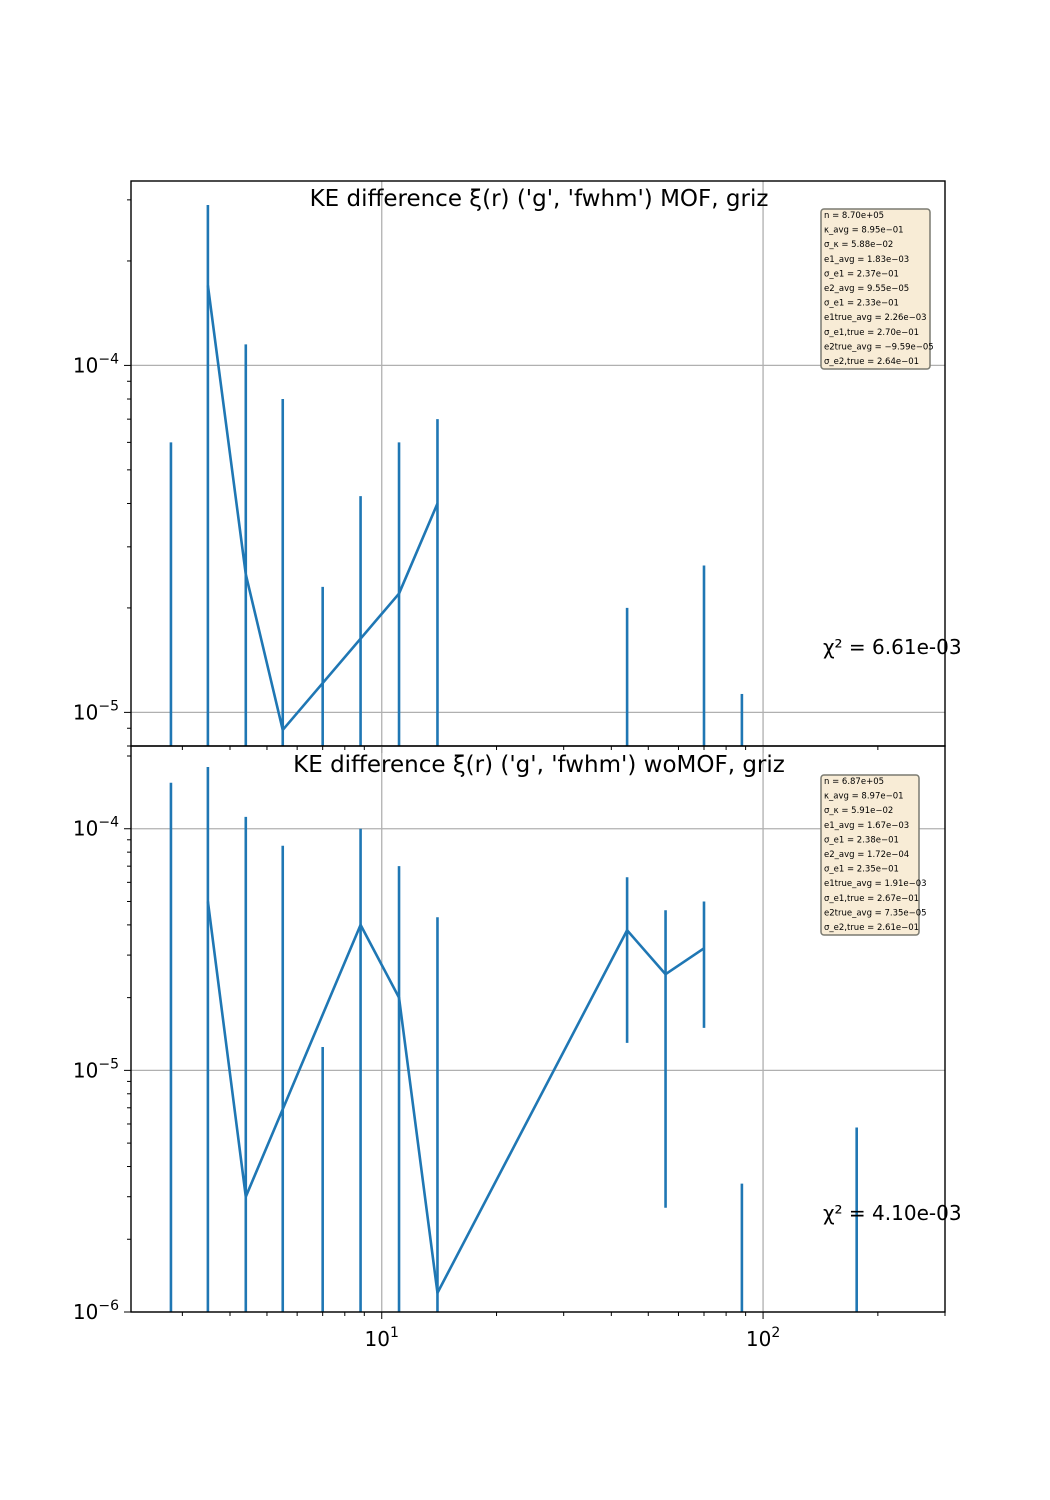 This screenshot has width=1050, height=1500. Describe the element at coordinates (96, 1311) in the screenshot. I see `y-tick-label: 10⁻⁶` at that location.